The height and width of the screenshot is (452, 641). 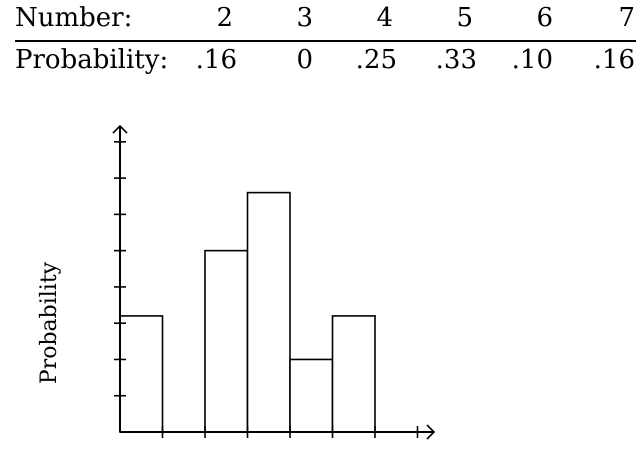 I want to click on probability-cell: .33, so click(x=456, y=60).